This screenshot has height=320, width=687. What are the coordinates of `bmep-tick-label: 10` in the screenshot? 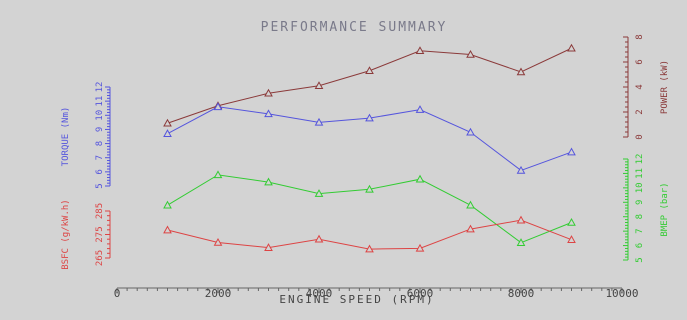 It's located at (640, 187).